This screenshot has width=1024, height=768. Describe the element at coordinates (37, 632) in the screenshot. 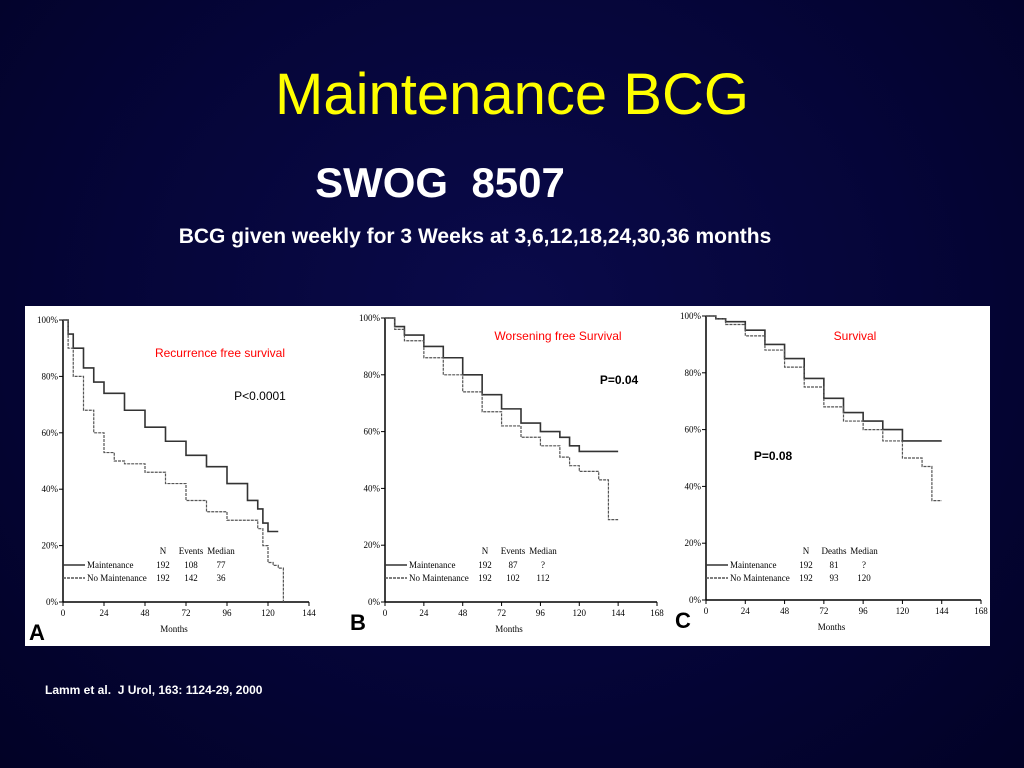

I see `panel-label: A` at that location.